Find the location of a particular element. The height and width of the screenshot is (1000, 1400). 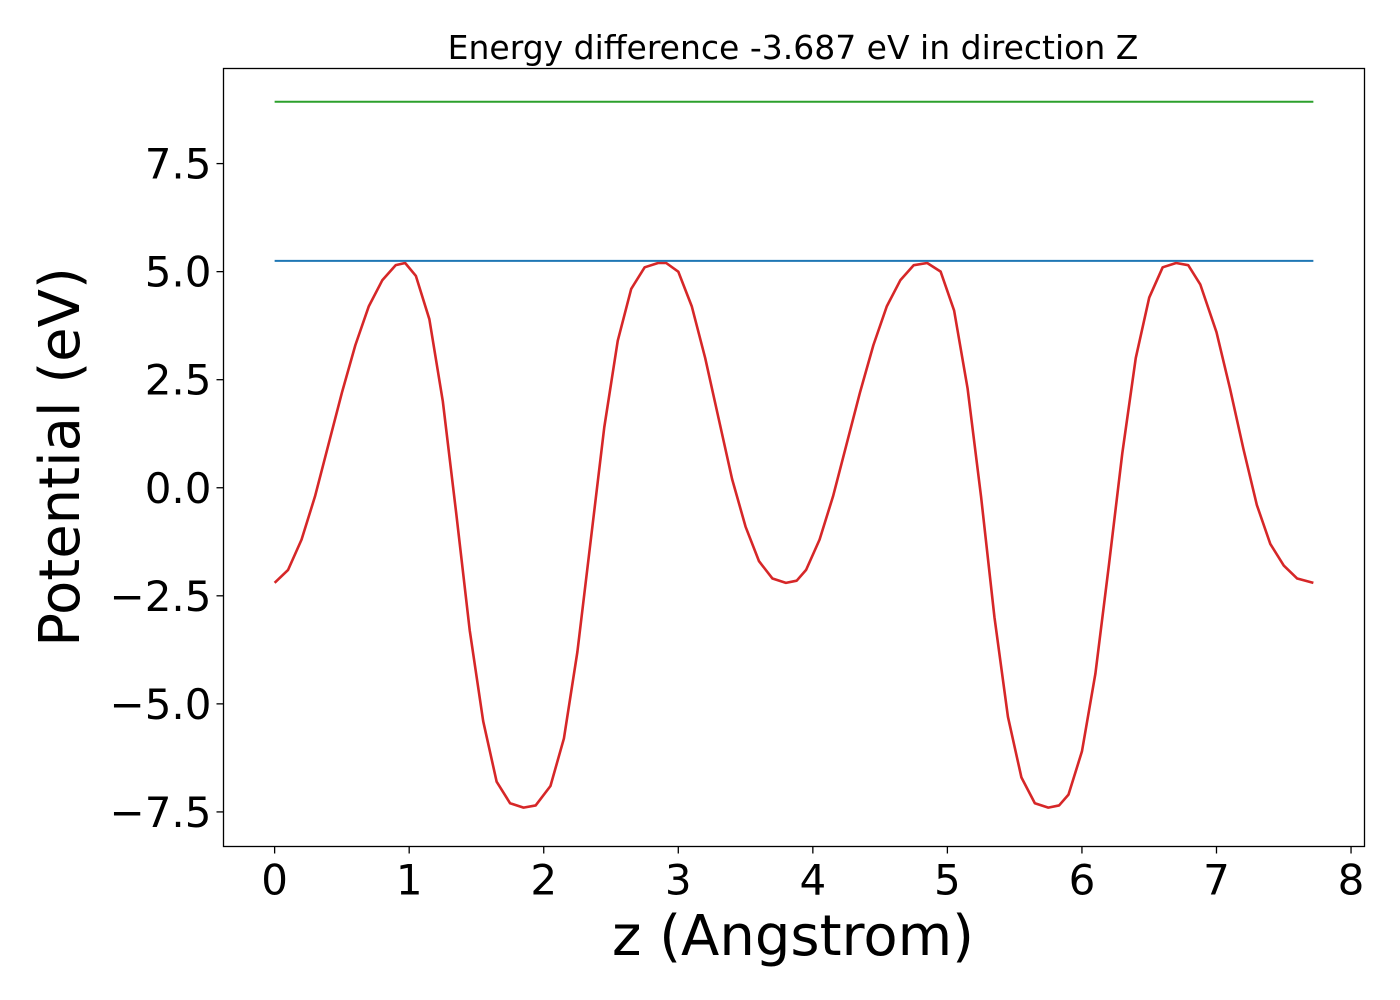

y-tick-label: −5.0 is located at coordinates (161, 704).